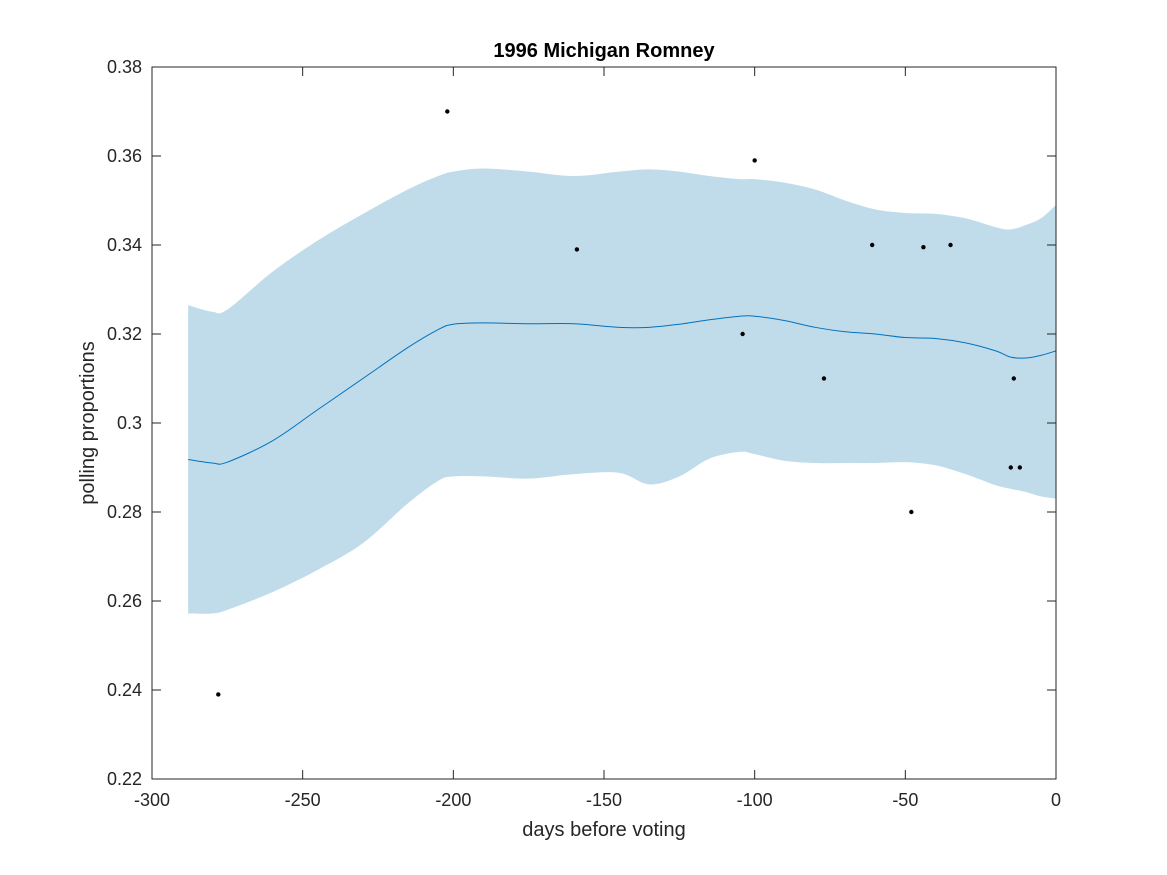 The image size is (1167, 875). What do you see at coordinates (604, 800) in the screenshot?
I see `x-tick-label-4: -150` at bounding box center [604, 800].